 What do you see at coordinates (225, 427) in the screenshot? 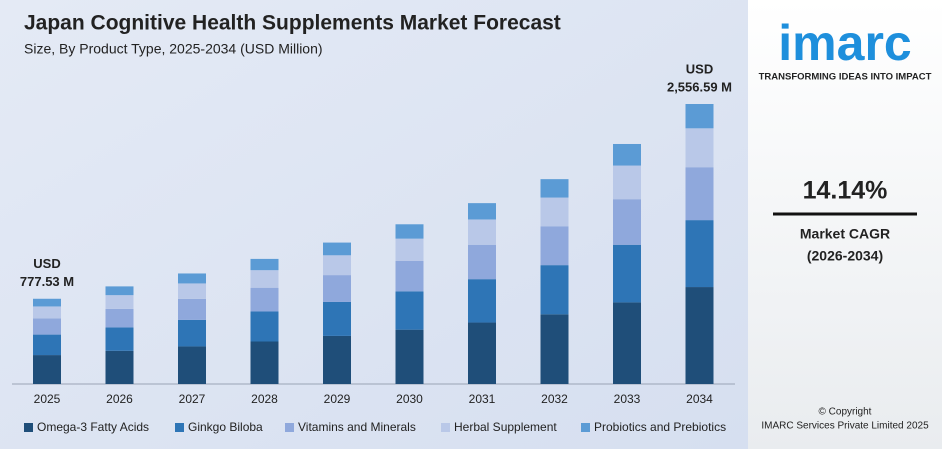
I see `legend-label: Ginkgo Biloba` at bounding box center [225, 427].